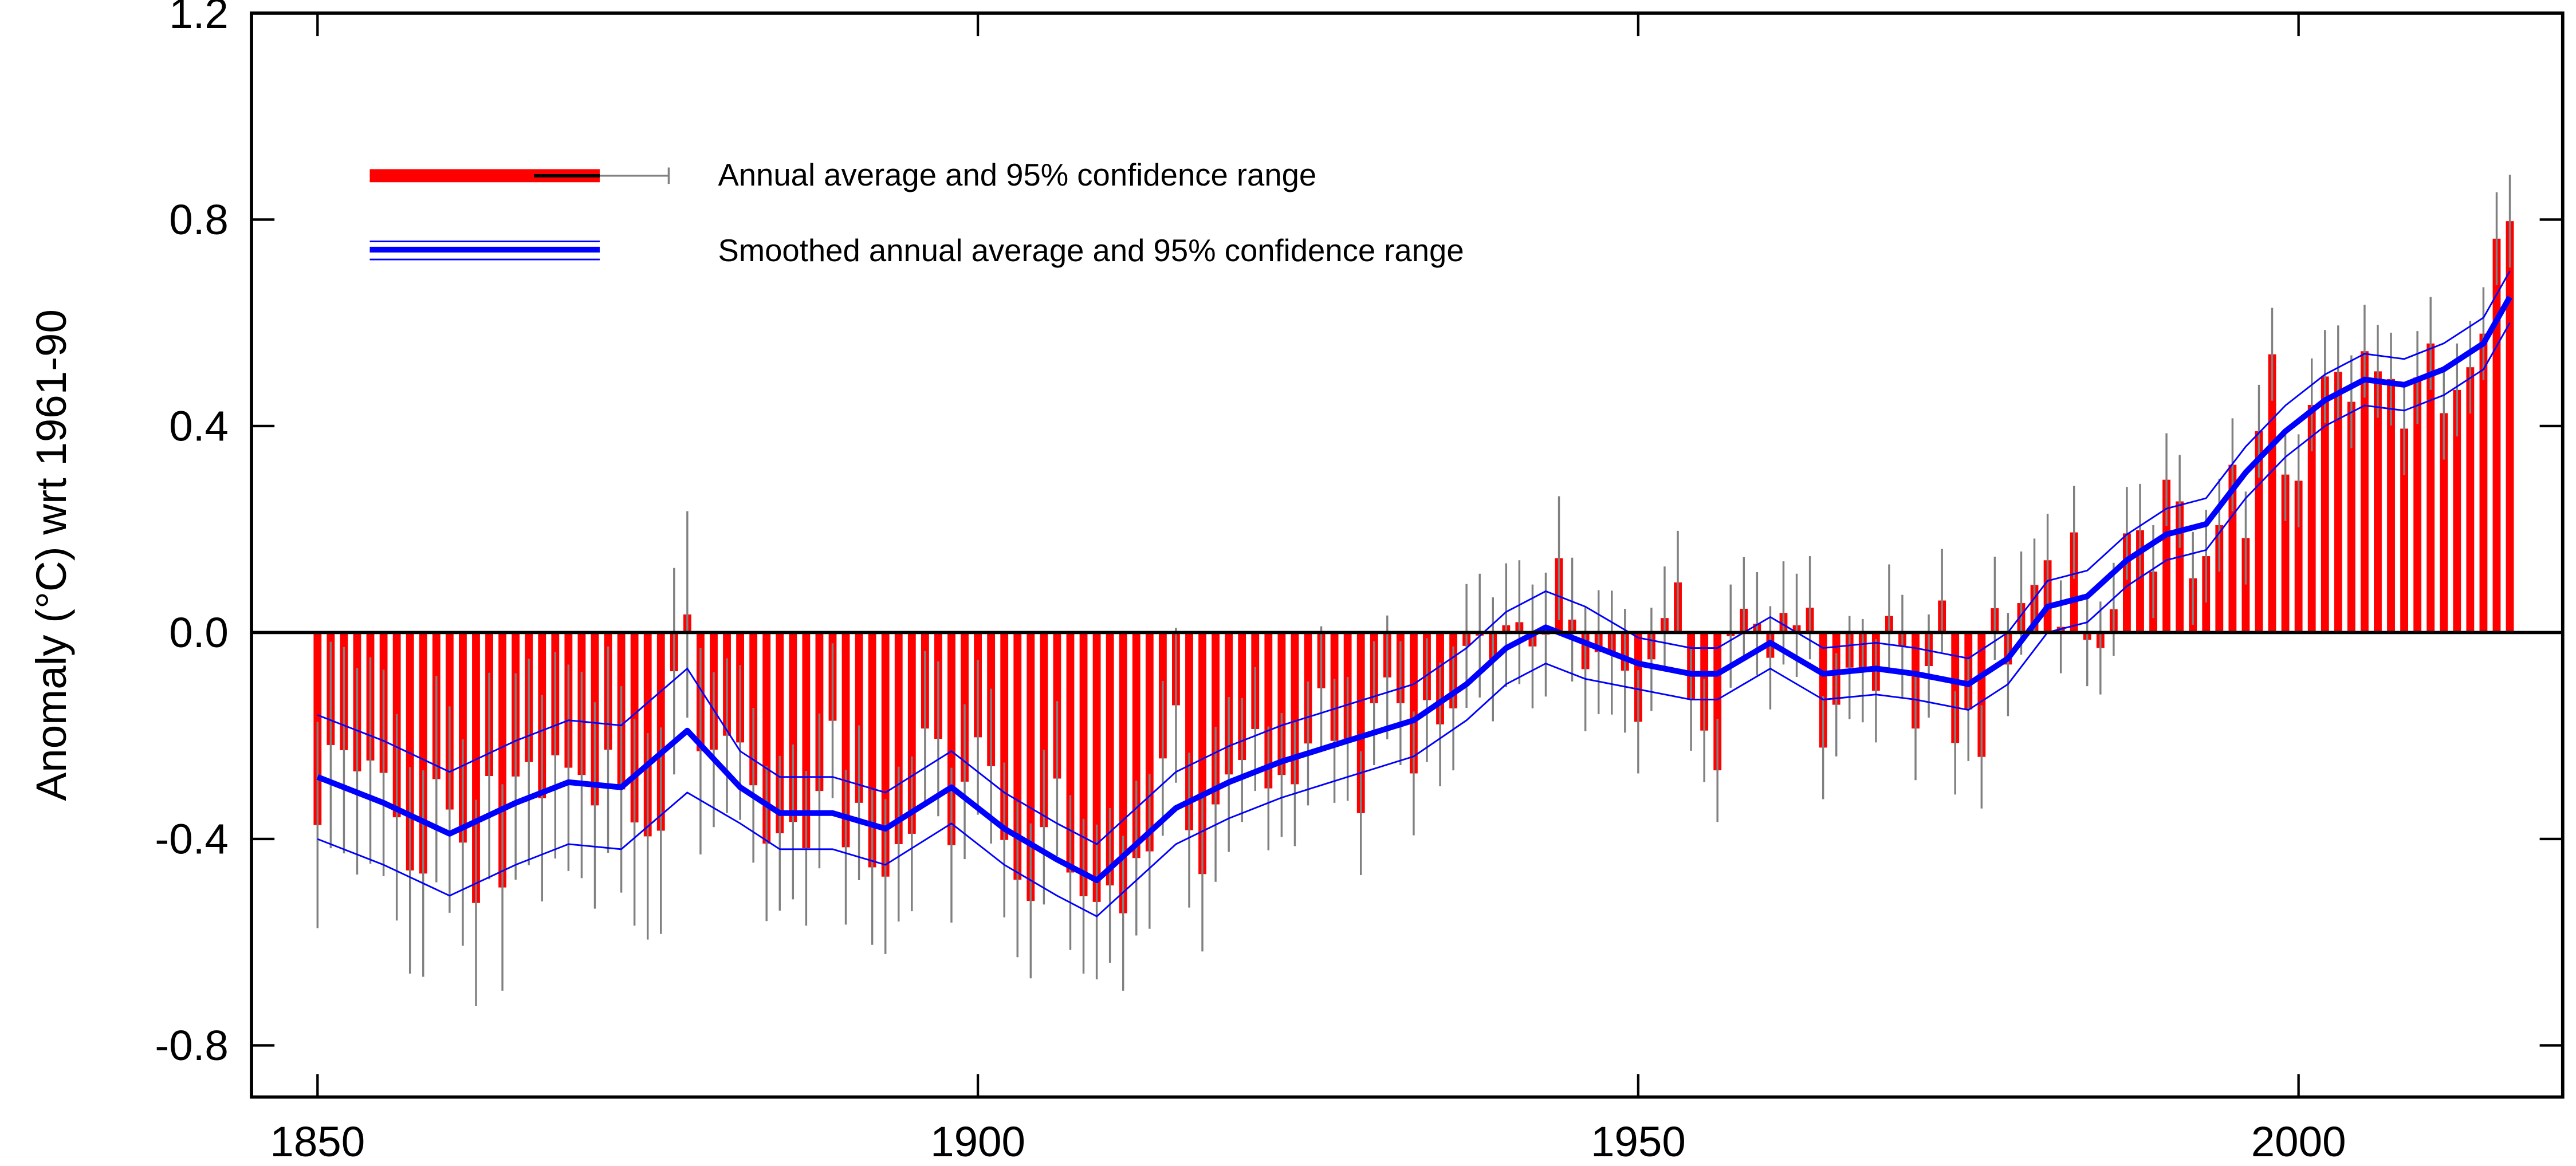 This screenshot has height=1166, width=2576. What do you see at coordinates (199, 426) in the screenshot?
I see `y-tick-label: 0.4` at bounding box center [199, 426].